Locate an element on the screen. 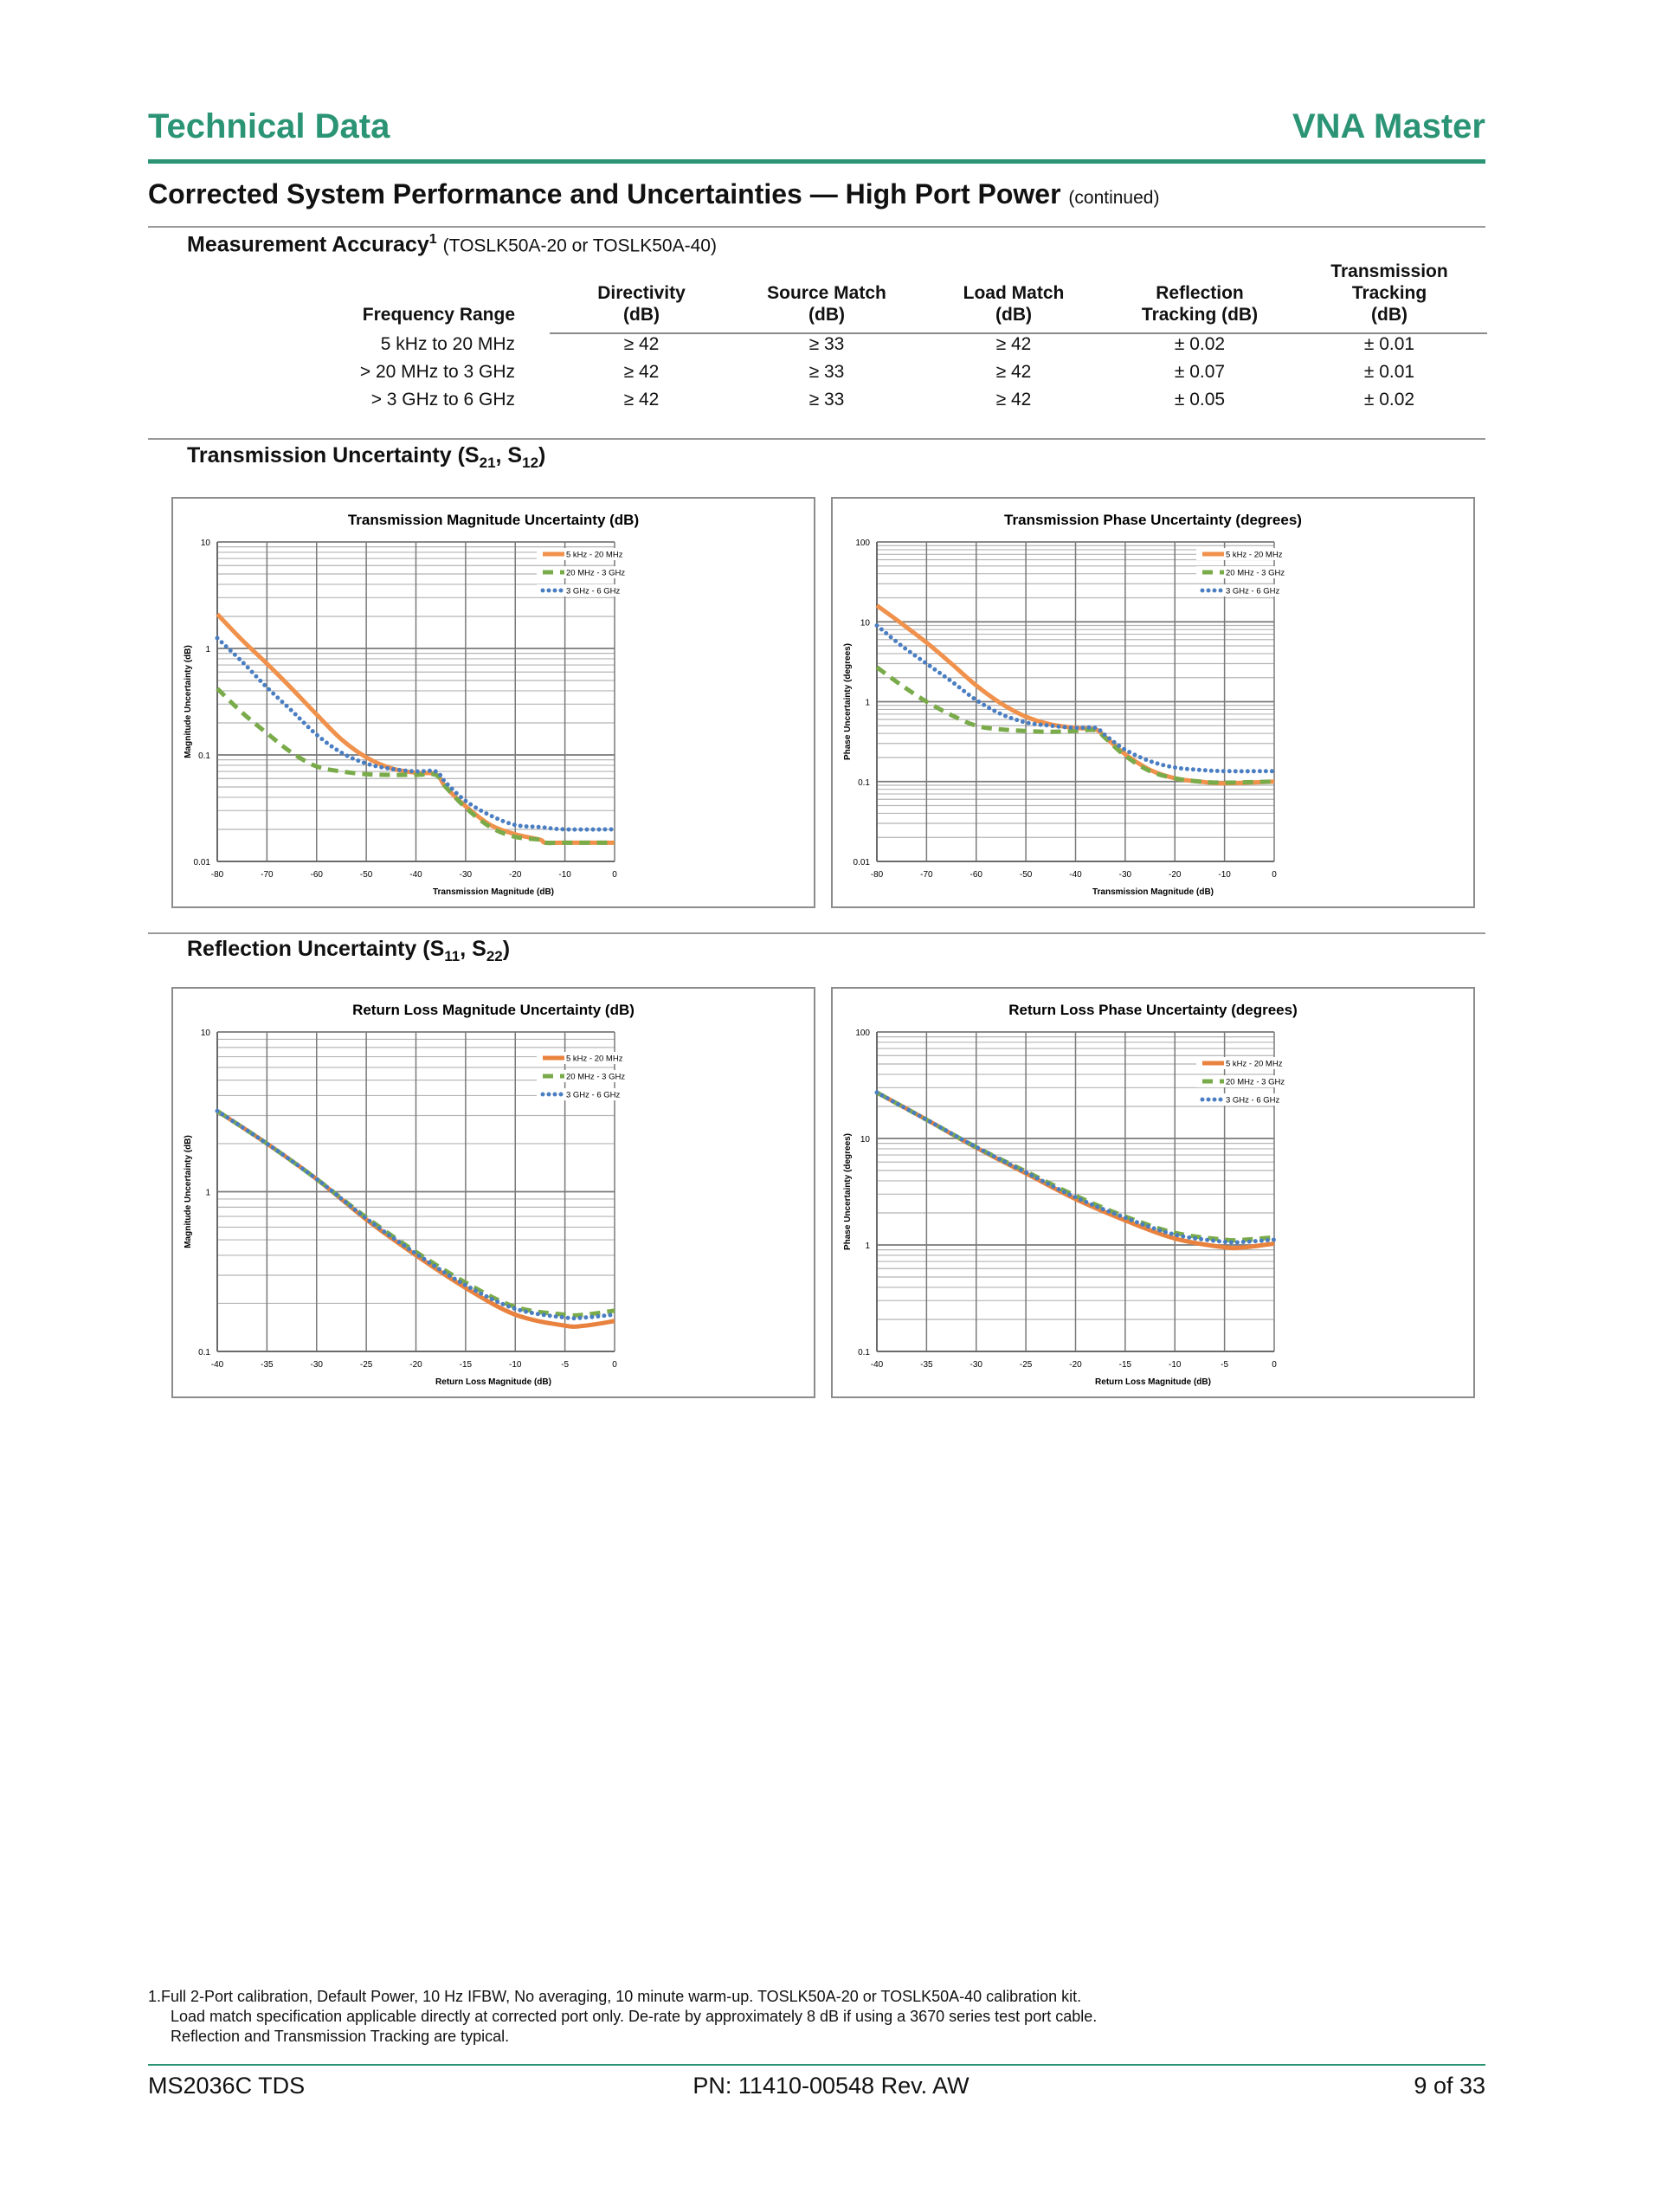  table-cell: ± 0.02 is located at coordinates (1389, 400).